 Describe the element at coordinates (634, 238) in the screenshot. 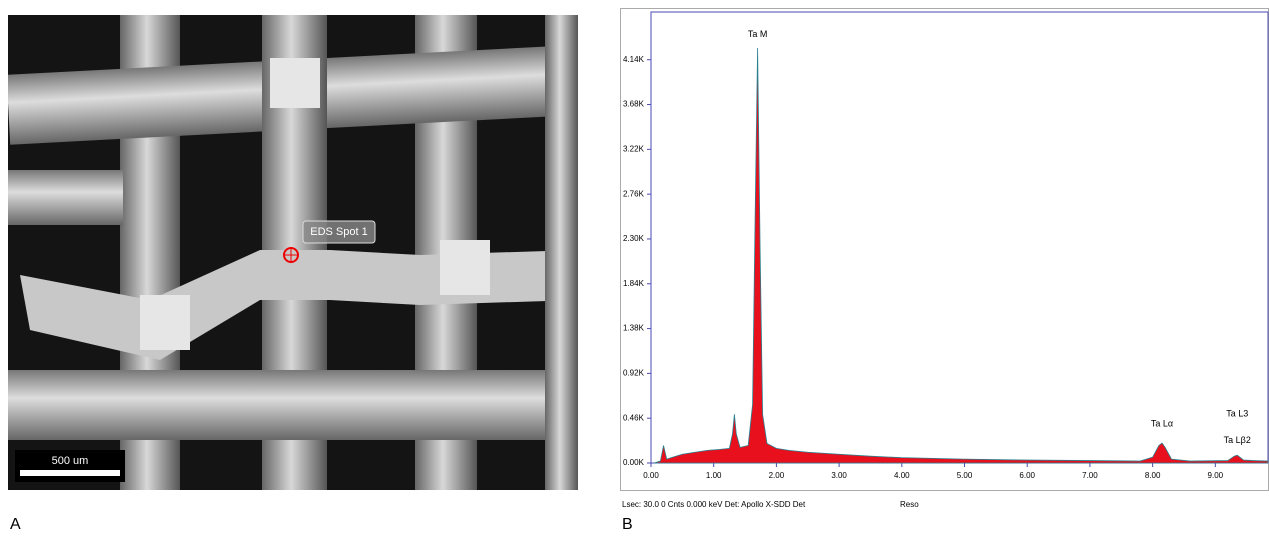

I see `y-tick-label: 2.30K` at that location.